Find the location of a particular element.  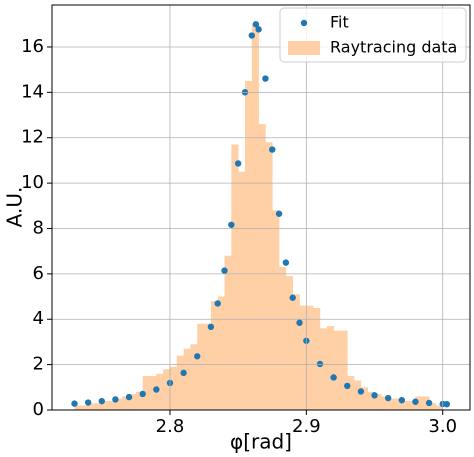

y-tick-label: 2 is located at coordinates (38, 364).